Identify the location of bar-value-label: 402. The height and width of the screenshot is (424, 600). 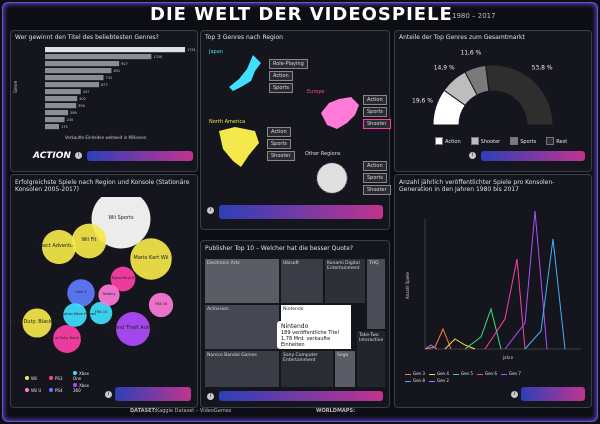
(82, 99).